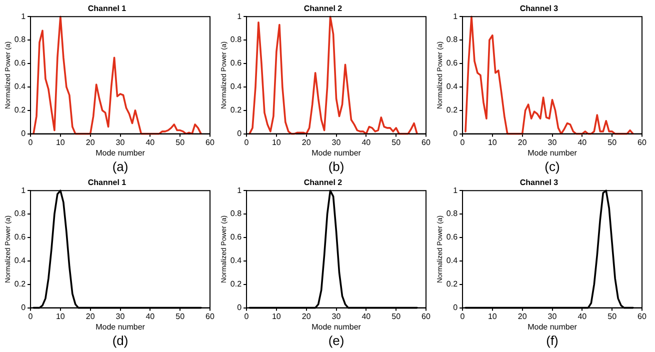  What do you see at coordinates (552, 166) in the screenshot?
I see `text: (c)` at bounding box center [552, 166].